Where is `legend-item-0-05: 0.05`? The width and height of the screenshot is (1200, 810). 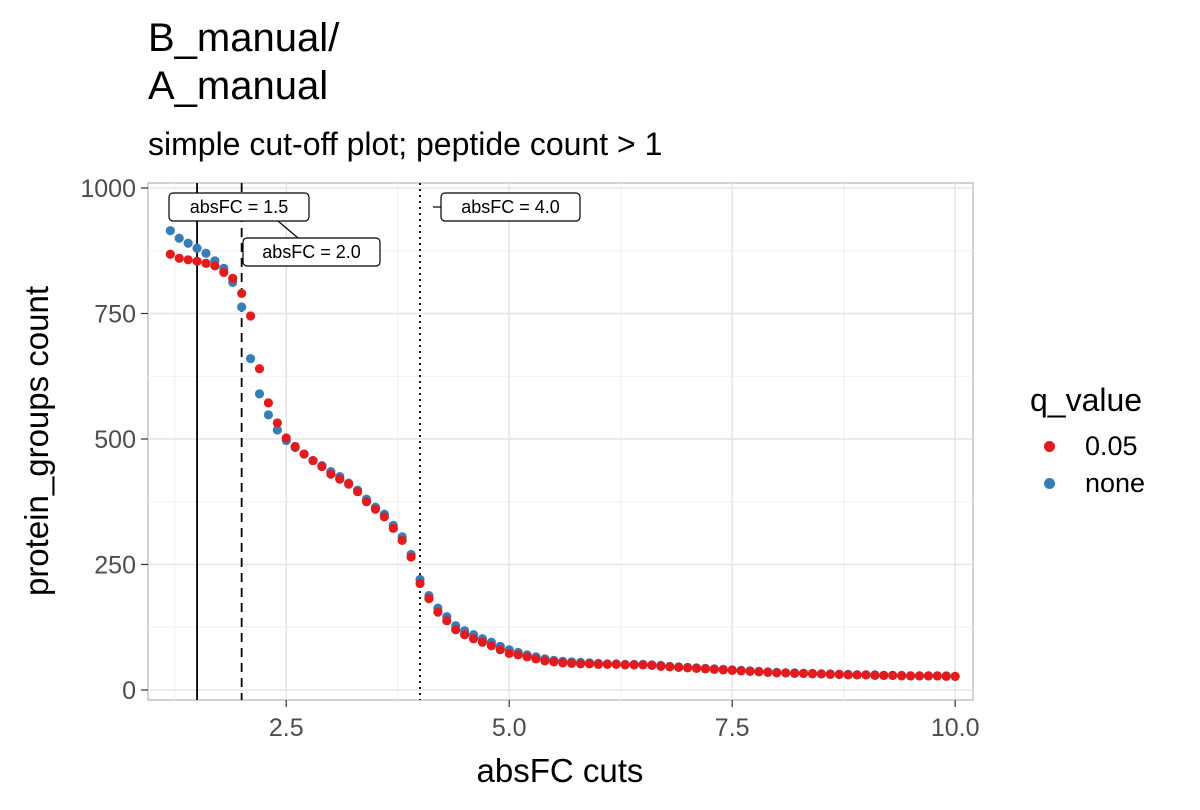
legend-item-0-05: 0.05 is located at coordinates (1087, 446).